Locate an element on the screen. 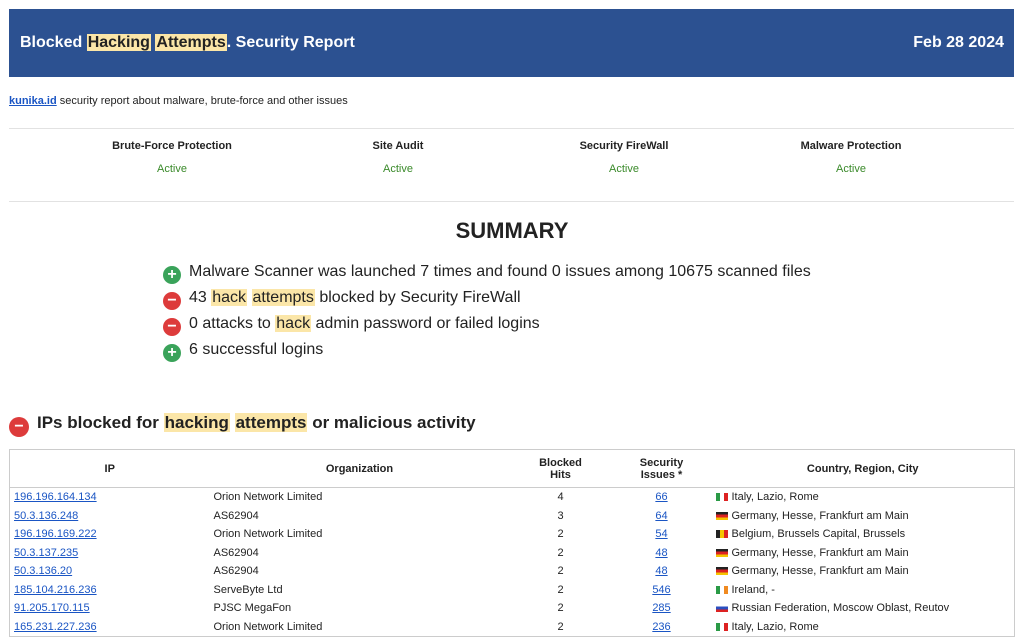  highlight: hack is located at coordinates (229, 297).